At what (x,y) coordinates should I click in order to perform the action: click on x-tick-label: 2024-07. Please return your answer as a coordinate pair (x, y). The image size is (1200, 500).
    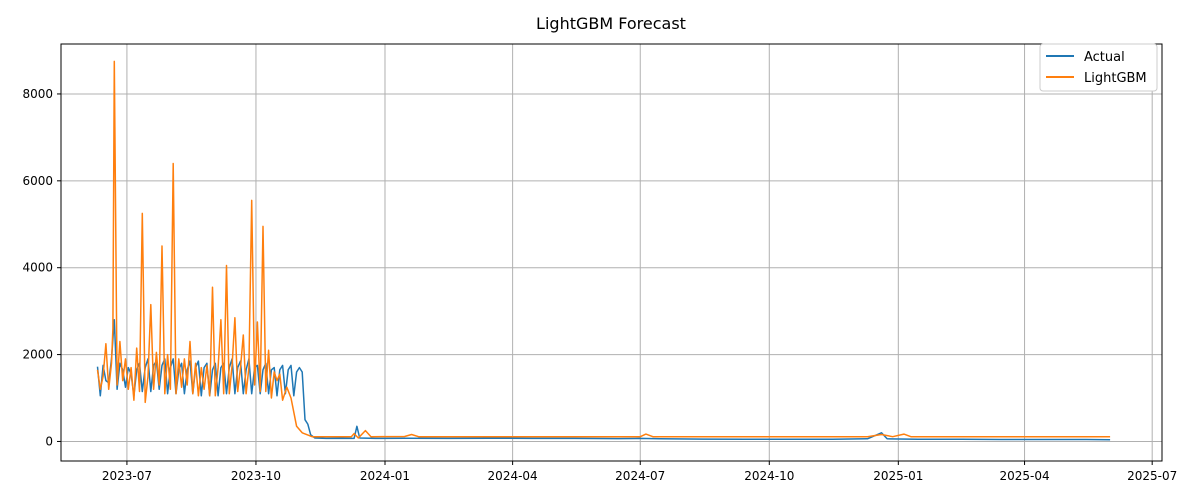
    Looking at the image, I should click on (640, 476).